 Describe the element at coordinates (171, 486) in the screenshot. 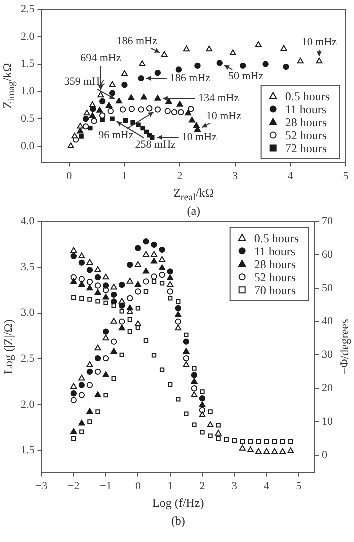

I see `x-tick-label: 1` at that location.